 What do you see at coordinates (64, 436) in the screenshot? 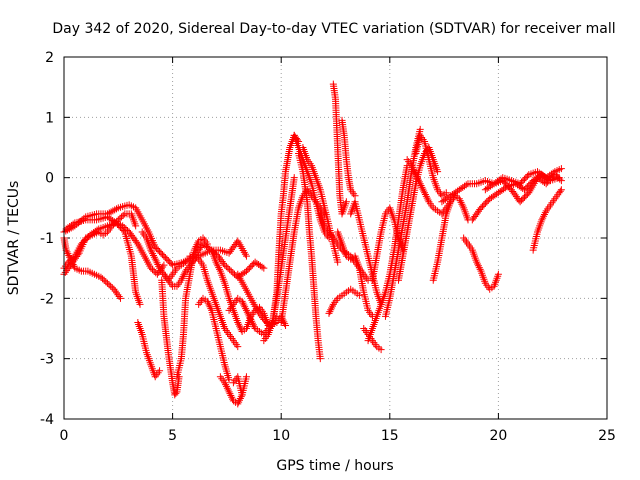
I see `x-tick-label: 0` at bounding box center [64, 436].